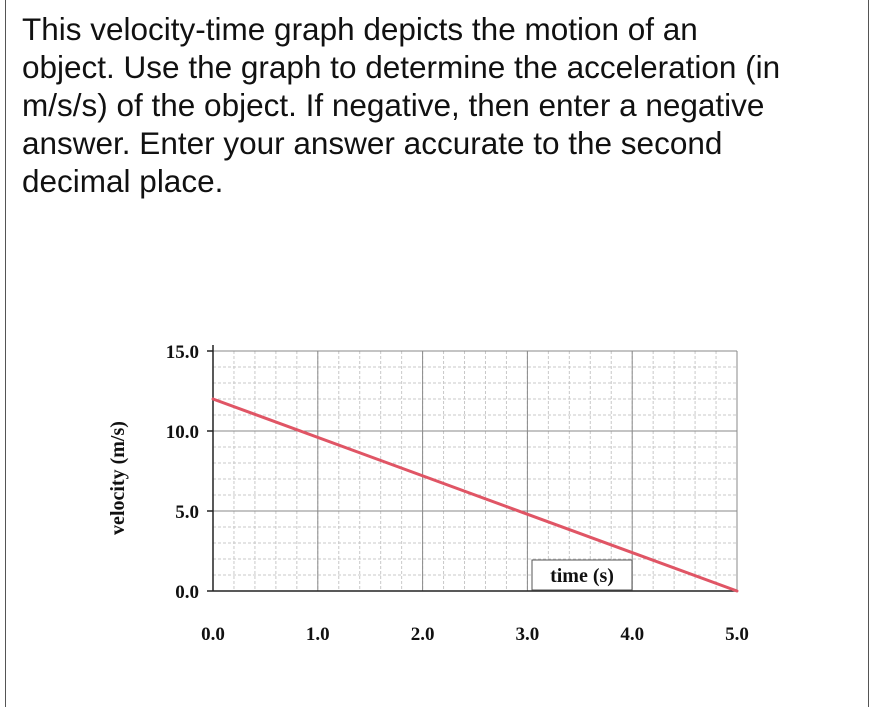  I want to click on x-tick-label: 3.0, so click(528, 634).